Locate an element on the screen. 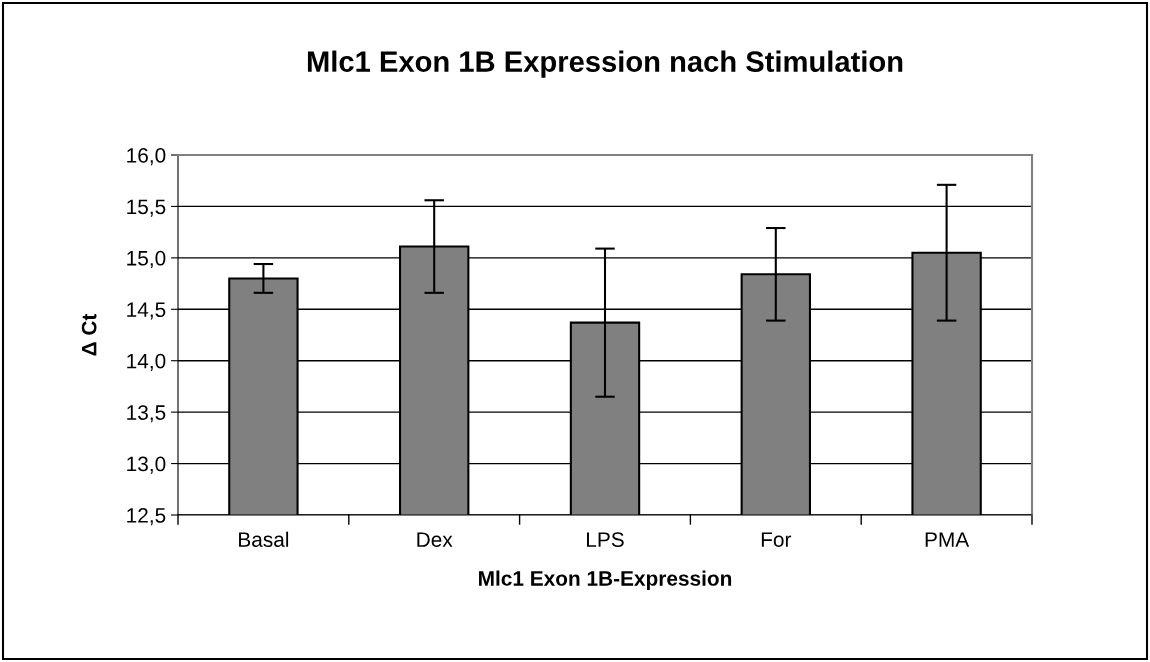  y-tick-label: 13,0 is located at coordinates (146, 465).